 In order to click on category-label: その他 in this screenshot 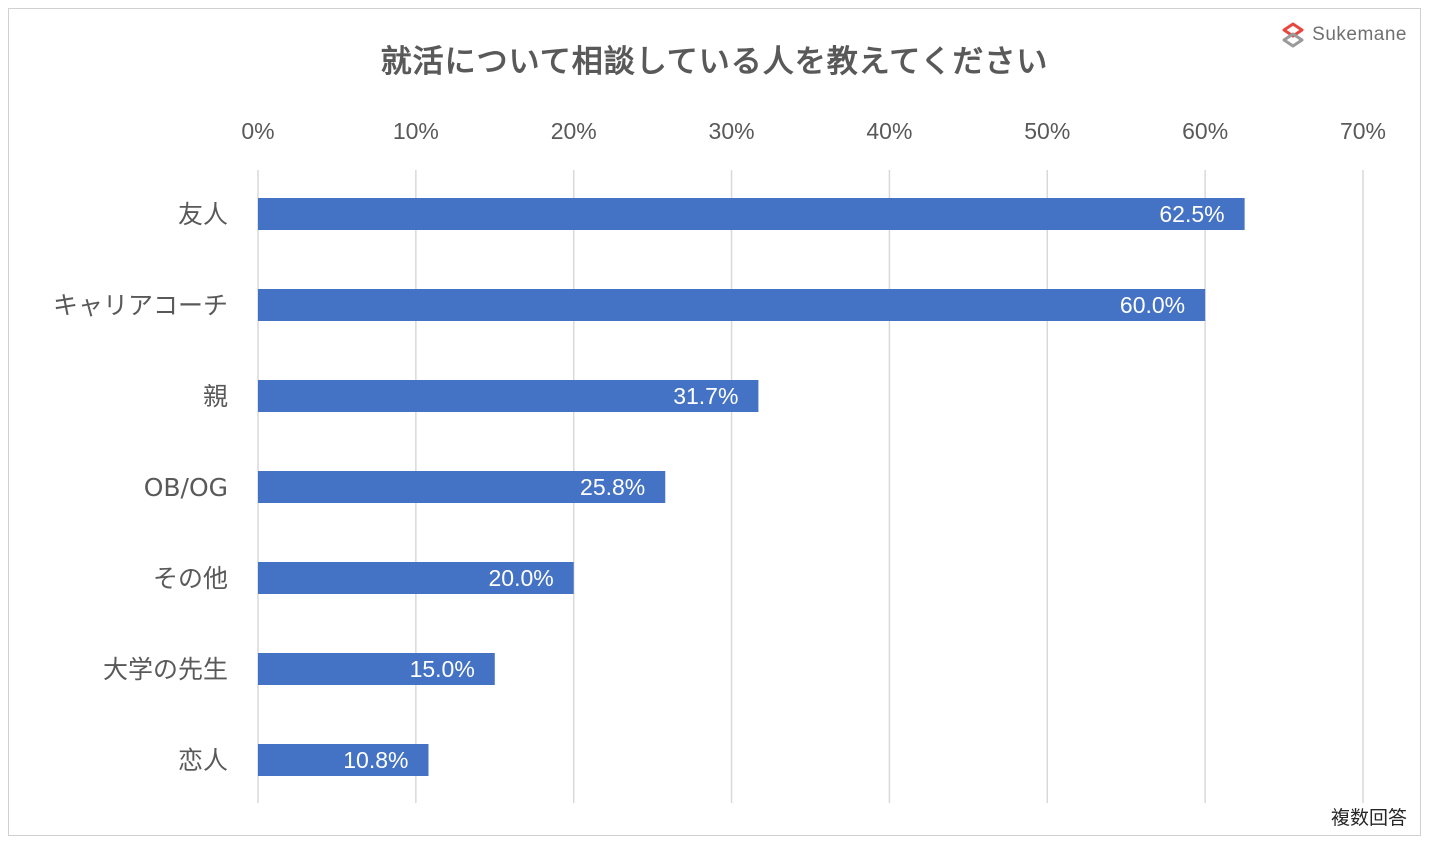, I will do `click(190, 578)`.